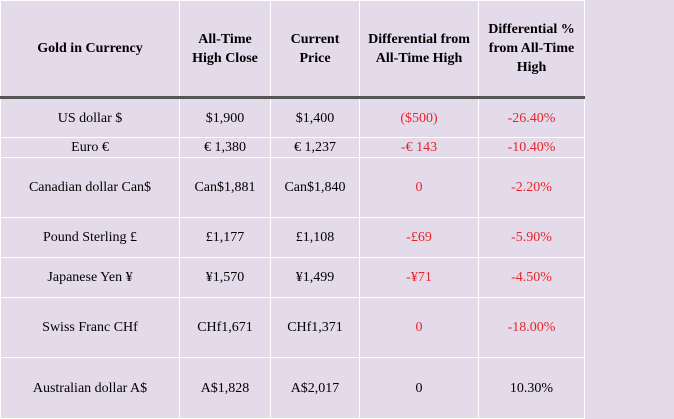 The image size is (674, 419). I want to click on header-differential-percent: Differential % from All-Time High, so click(531, 49).